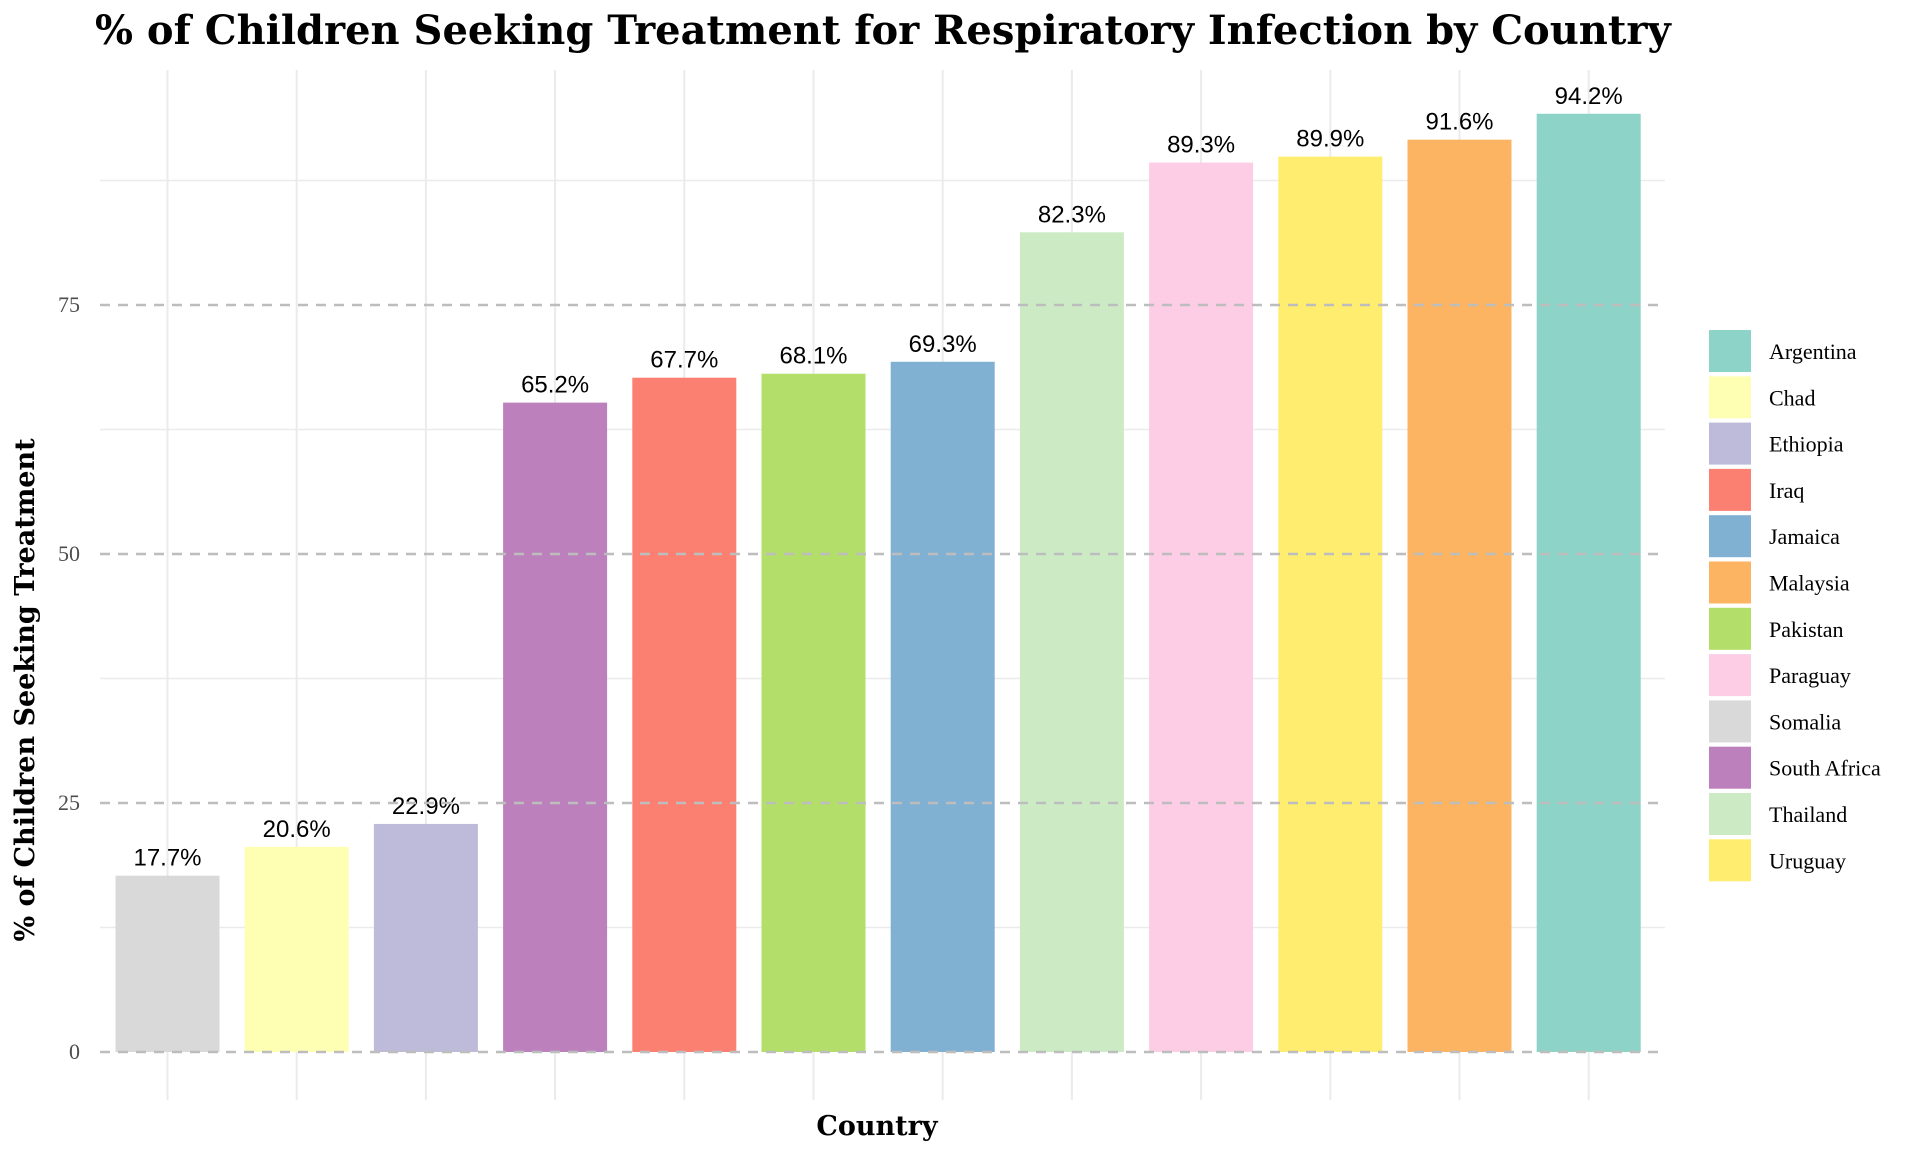 This screenshot has width=1920, height=1152. I want to click on bar-chad, so click(296, 949).